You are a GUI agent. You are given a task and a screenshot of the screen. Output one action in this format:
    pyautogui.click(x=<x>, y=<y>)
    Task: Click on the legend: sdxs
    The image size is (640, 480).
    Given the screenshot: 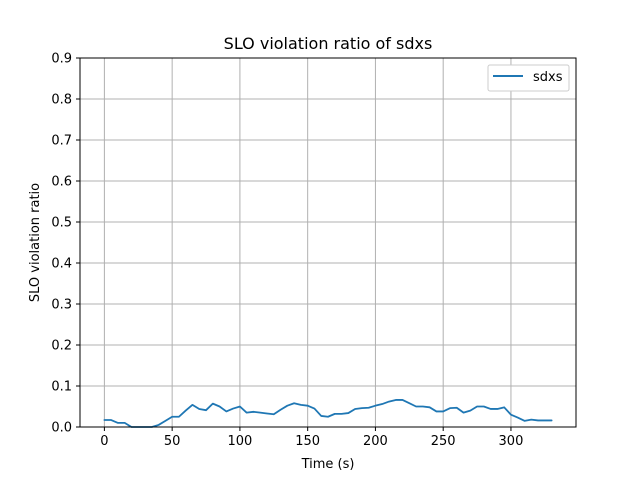 What is the action you would take?
    pyautogui.click(x=528, y=78)
    